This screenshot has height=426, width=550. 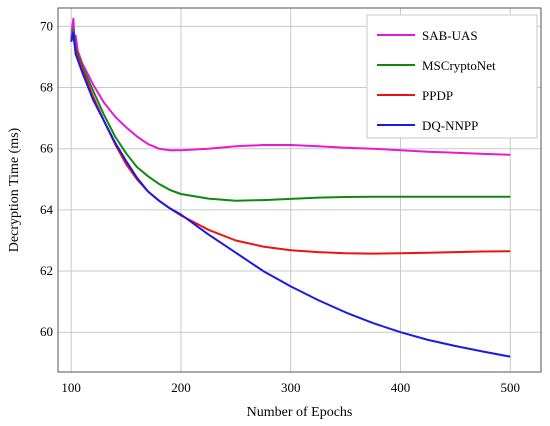 What do you see at coordinates (459, 65) in the screenshot?
I see `legend-label: MSCryptoNet` at bounding box center [459, 65].